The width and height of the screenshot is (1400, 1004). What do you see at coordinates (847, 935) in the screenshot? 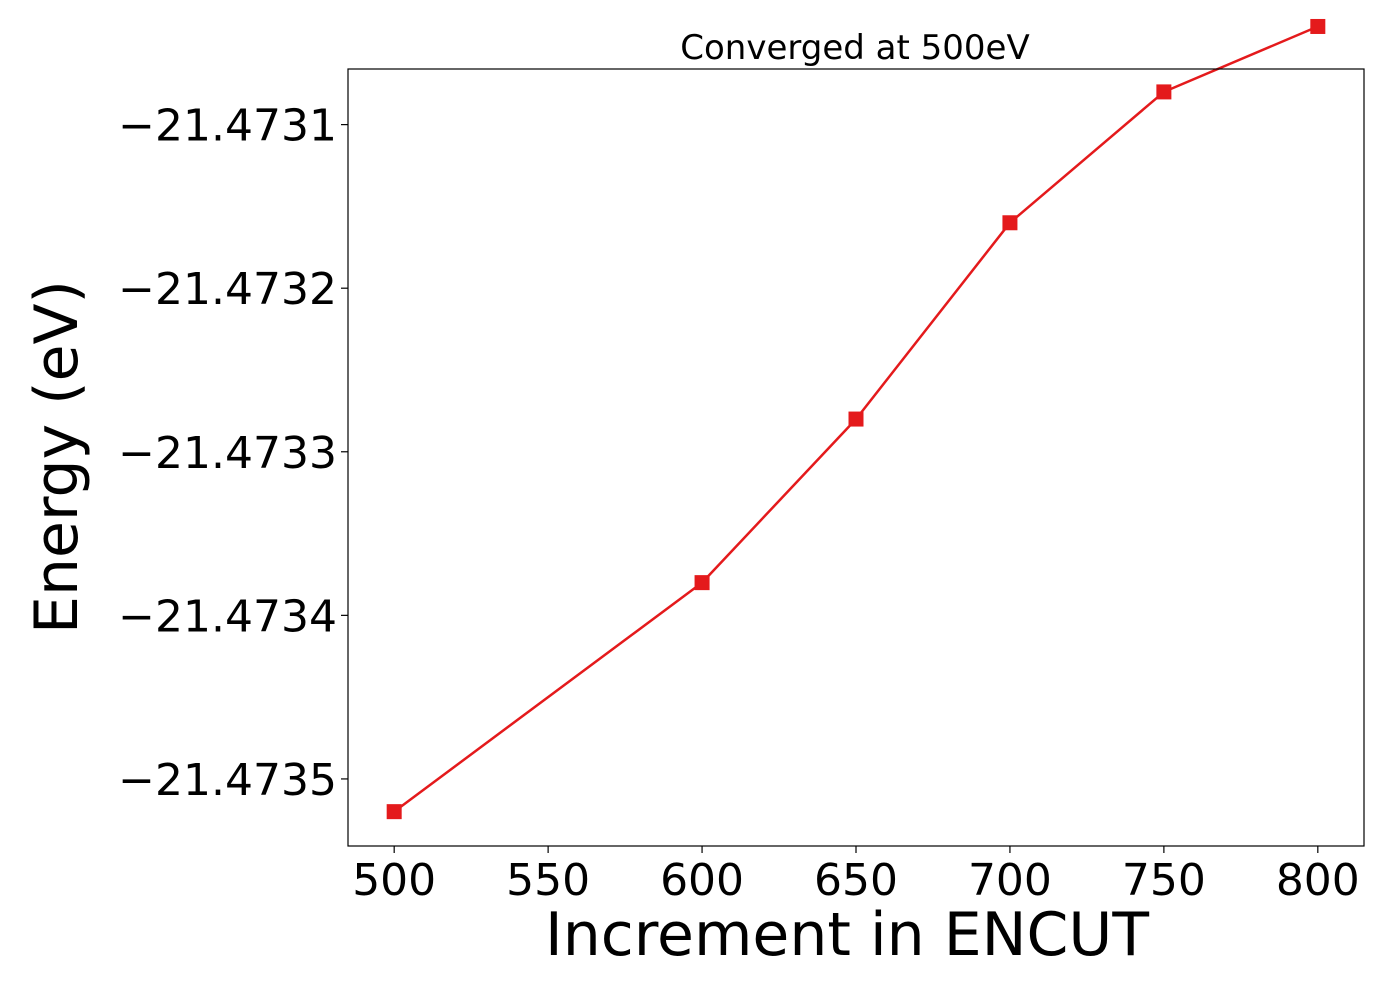
I see `x-axis-label: Increment in ENCUT` at bounding box center [847, 935].